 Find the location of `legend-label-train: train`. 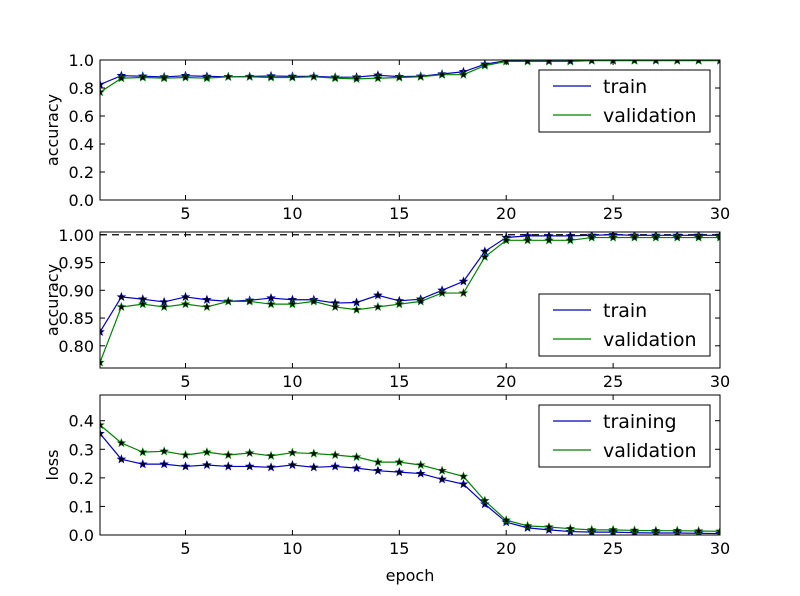

legend-label-train: train is located at coordinates (625, 311).